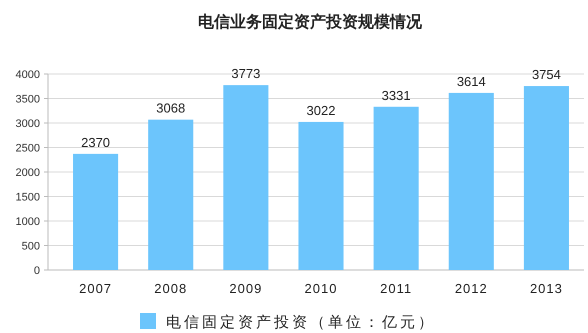 The image size is (588, 333). I want to click on data-label: 3773, so click(245, 74).